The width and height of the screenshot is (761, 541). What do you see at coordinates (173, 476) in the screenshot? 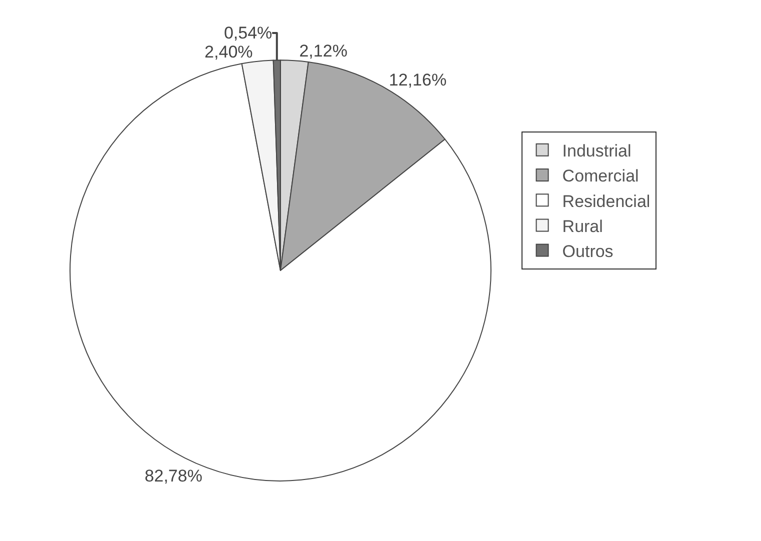
I see `data-label: 82,78%` at bounding box center [173, 476].